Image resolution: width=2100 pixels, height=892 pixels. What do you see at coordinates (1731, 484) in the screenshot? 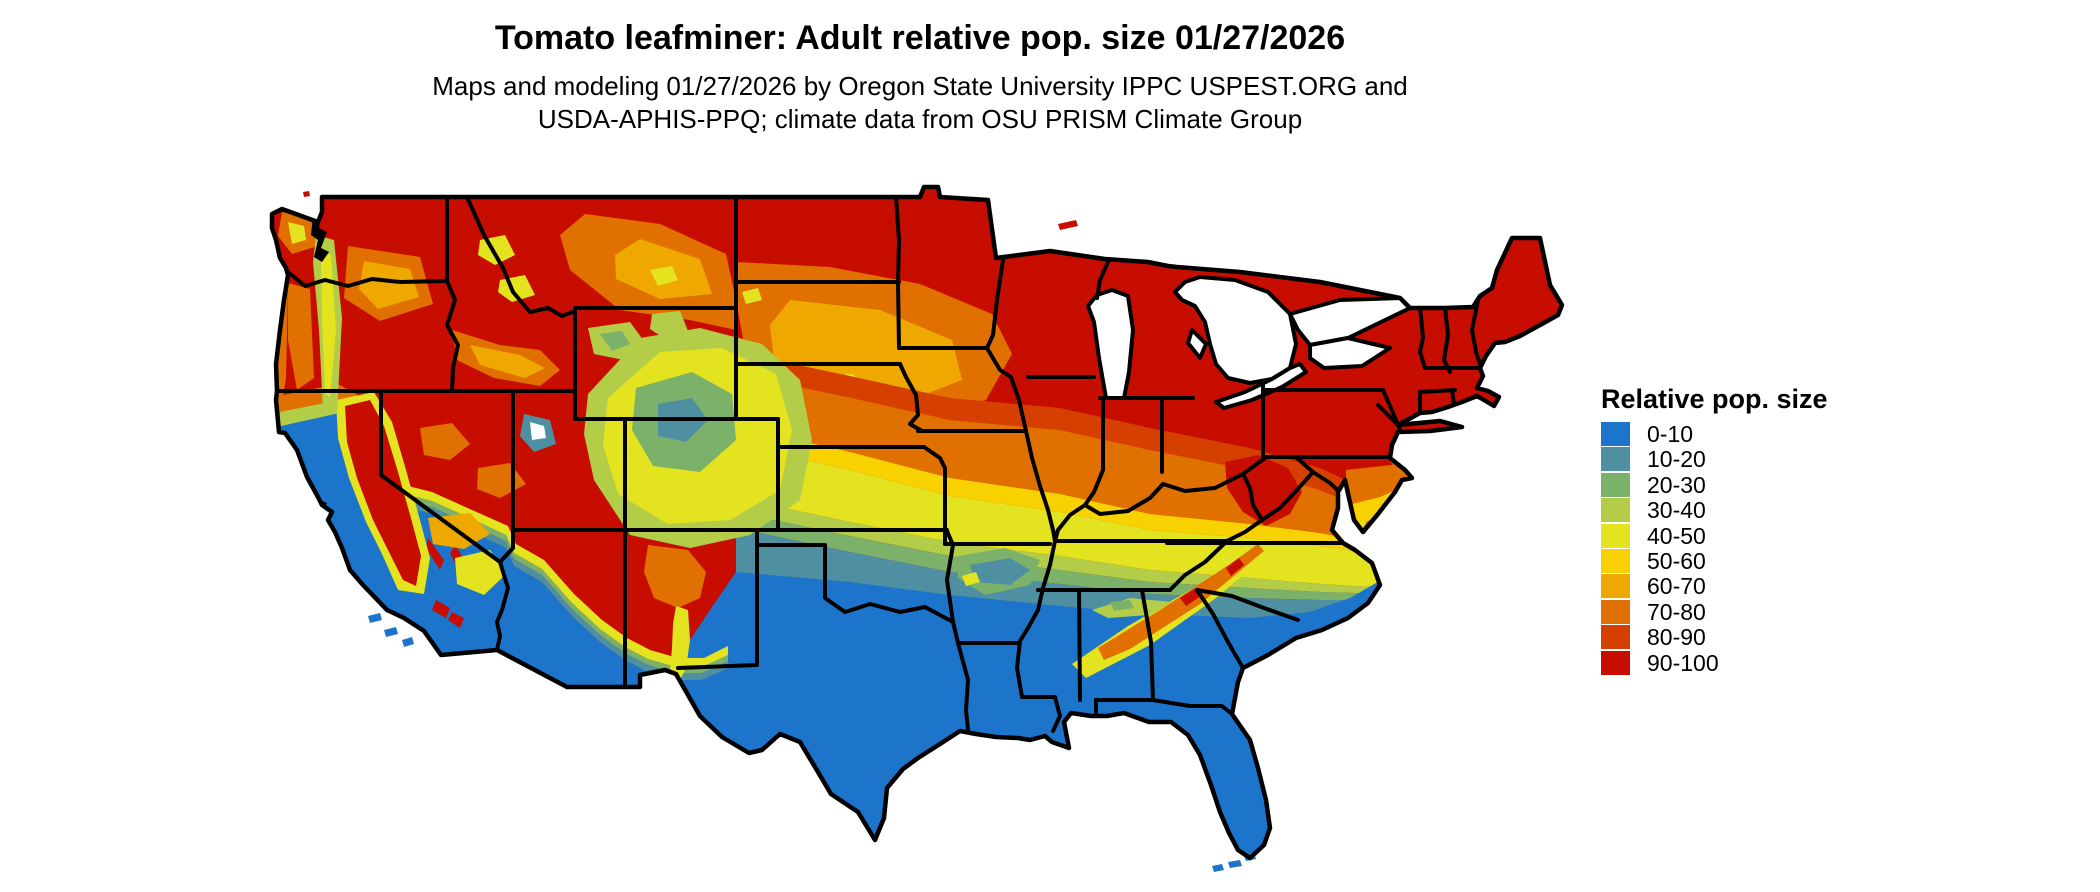
I see `legend-row: 20-30` at bounding box center [1731, 484].